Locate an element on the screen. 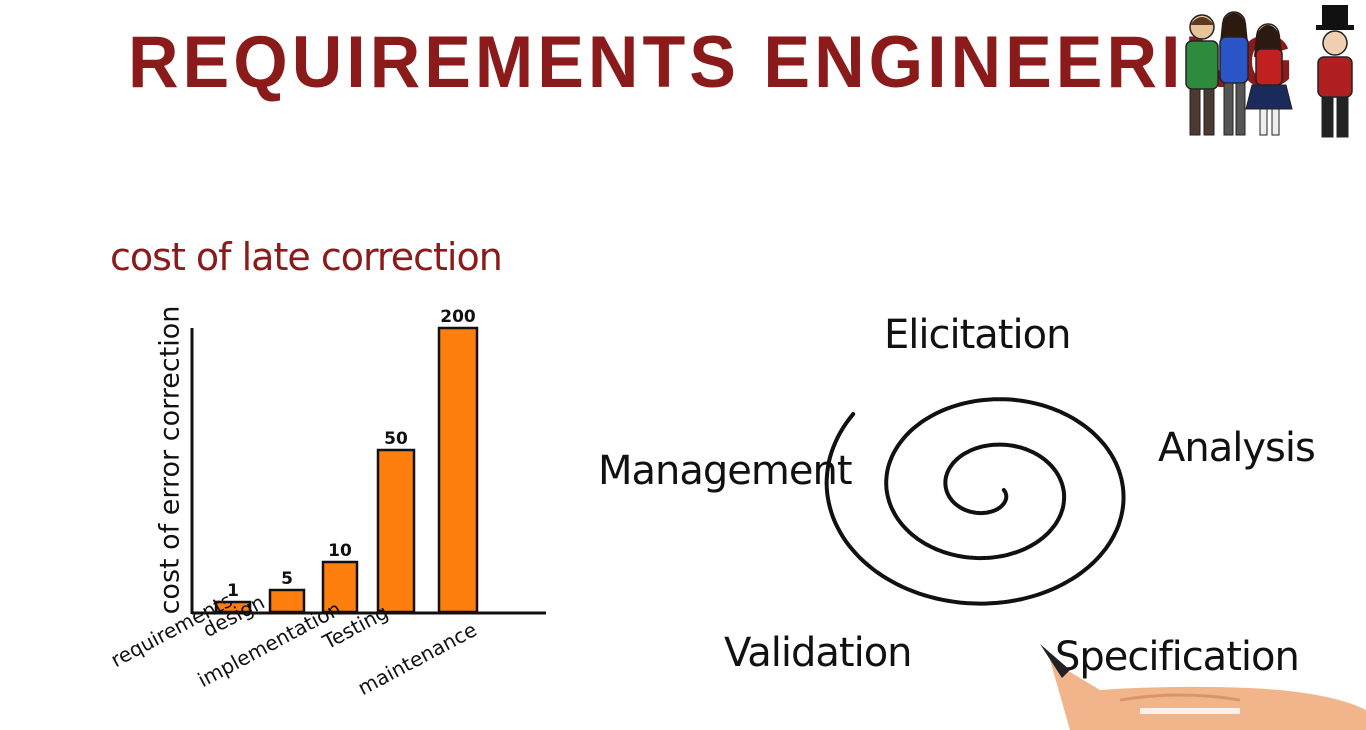  phase-management: Management is located at coordinates (725, 471).